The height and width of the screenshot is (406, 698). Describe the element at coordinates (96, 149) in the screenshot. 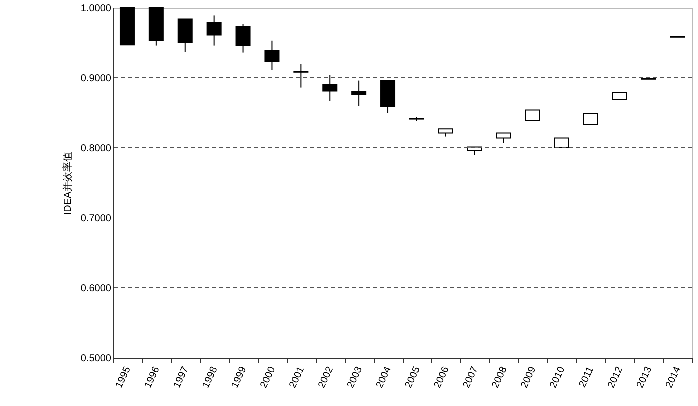

I see `y-tick-label: 0.8000` at that location.